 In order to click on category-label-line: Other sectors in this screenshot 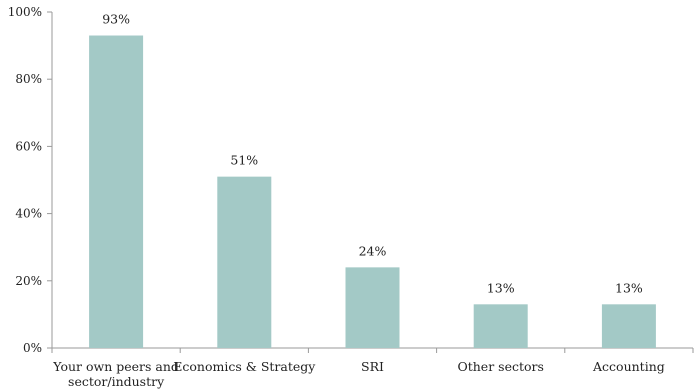, I will do `click(500, 366)`.